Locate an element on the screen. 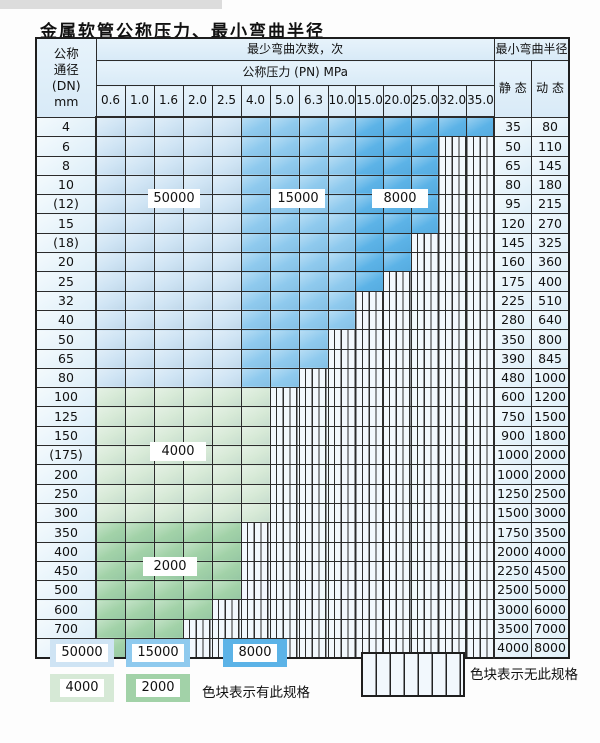  static-radius-cell: 3000 is located at coordinates (512, 609).